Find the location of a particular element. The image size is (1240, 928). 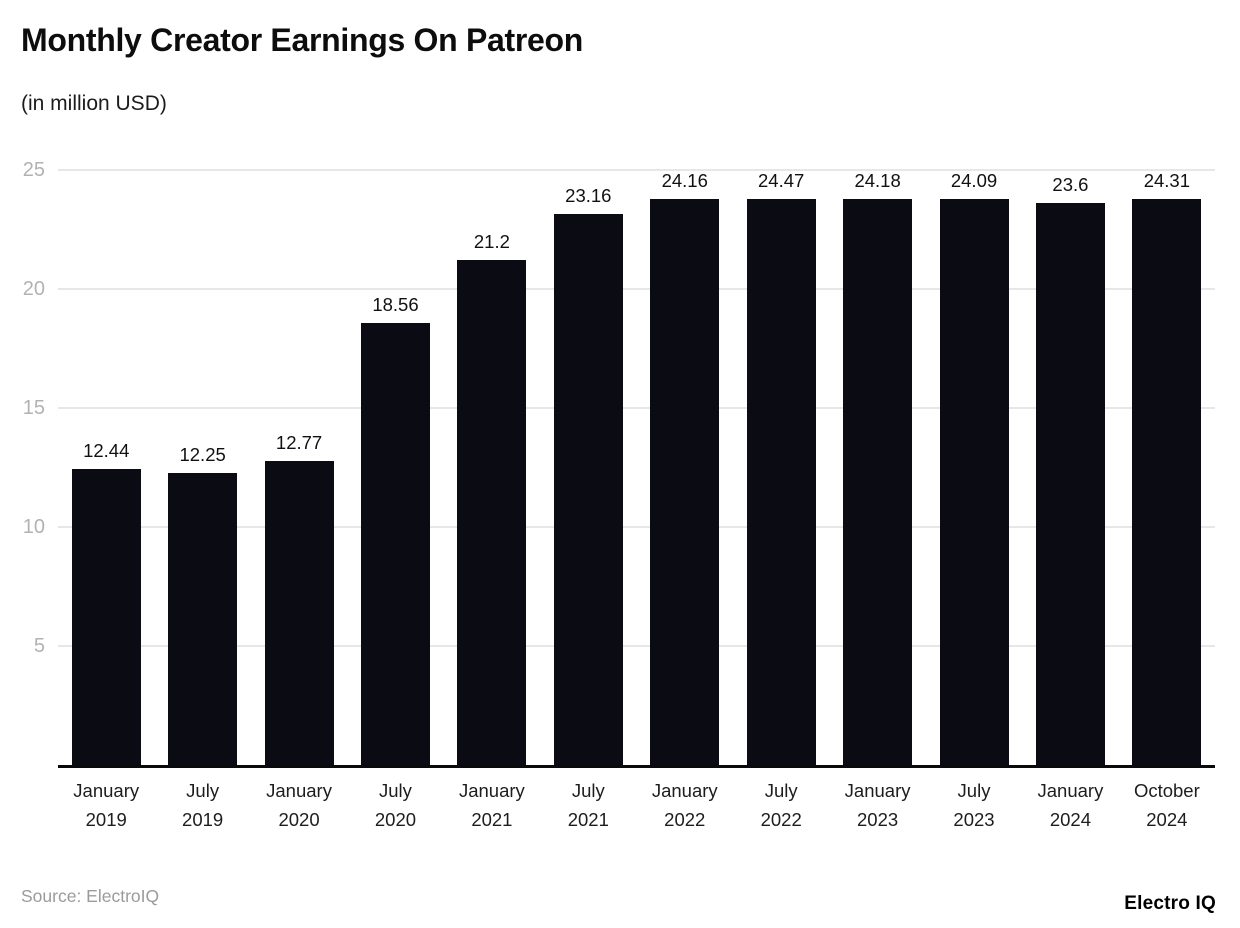

y-axis-tick-label: 10 is located at coordinates (33, 527).